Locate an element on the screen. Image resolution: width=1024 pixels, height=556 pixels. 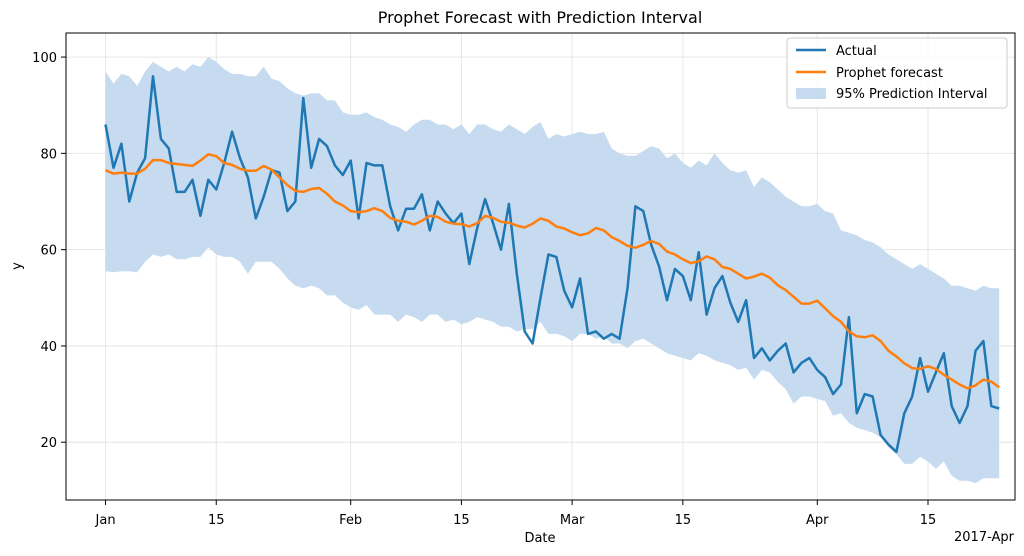
legend-forecast-label: Prophet forecast is located at coordinates (889, 73).